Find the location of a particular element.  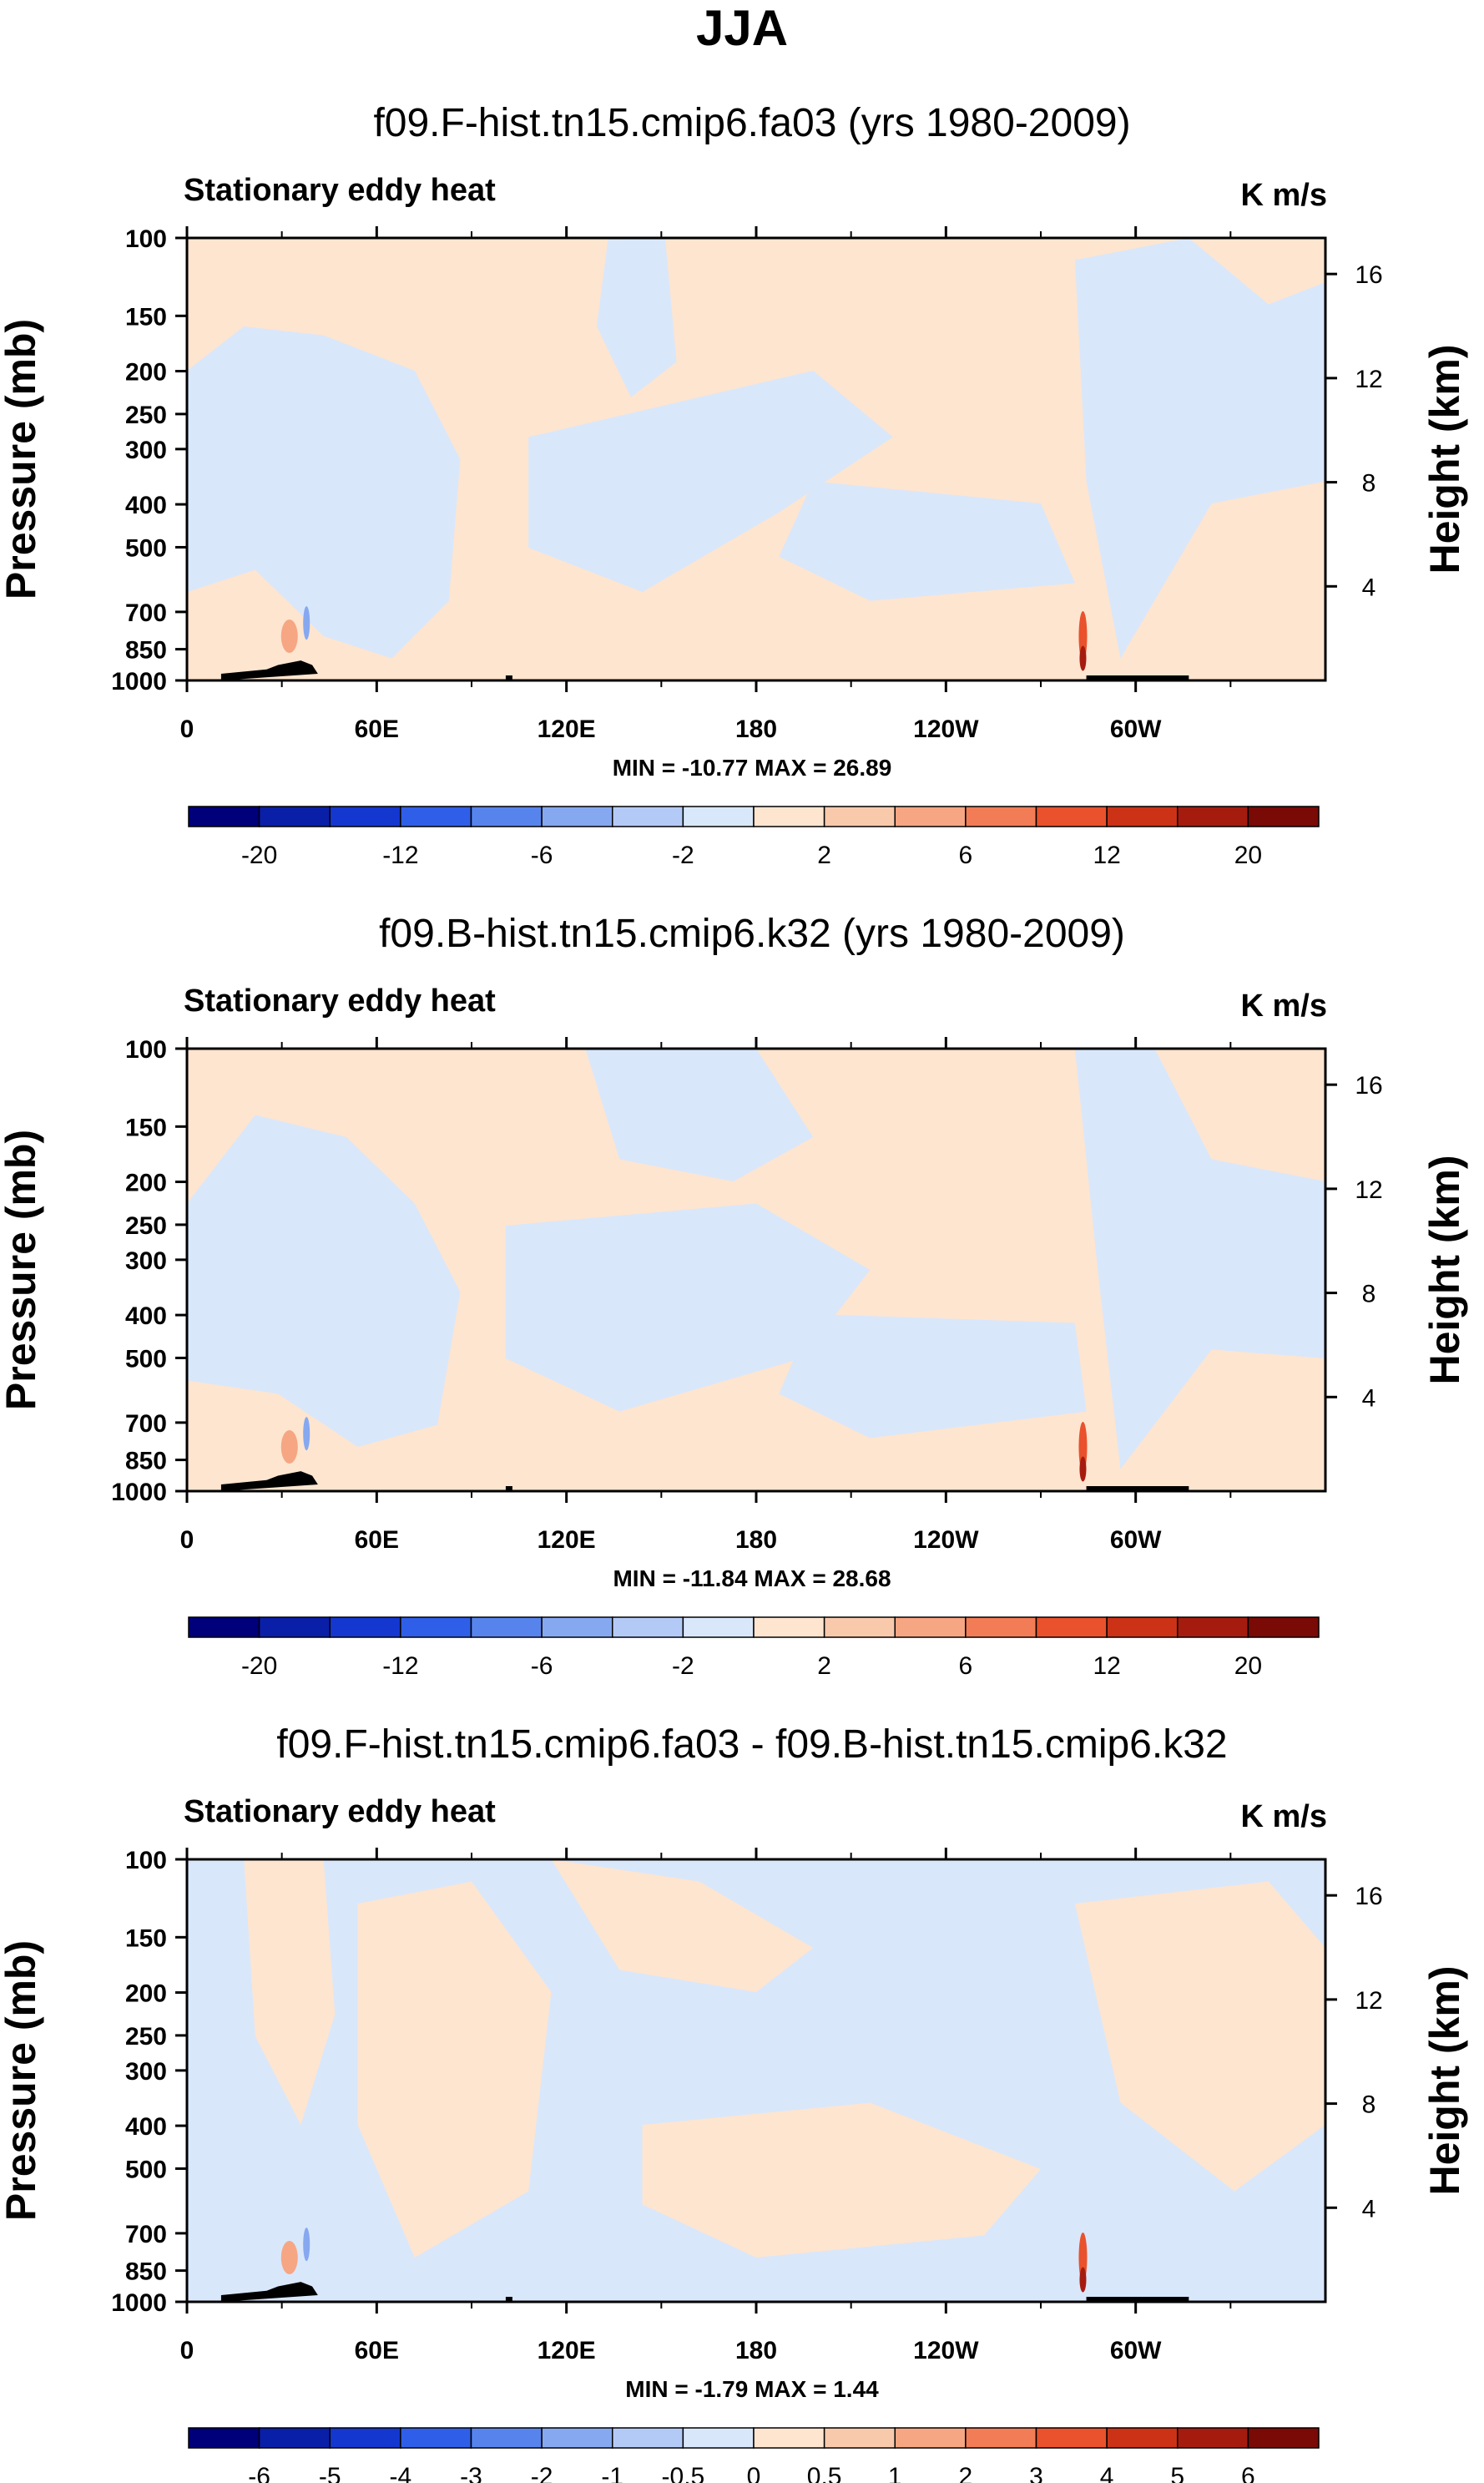

min-max-stats: MIN = -1.79 MAX = 1.44 is located at coordinates (752, 2389).